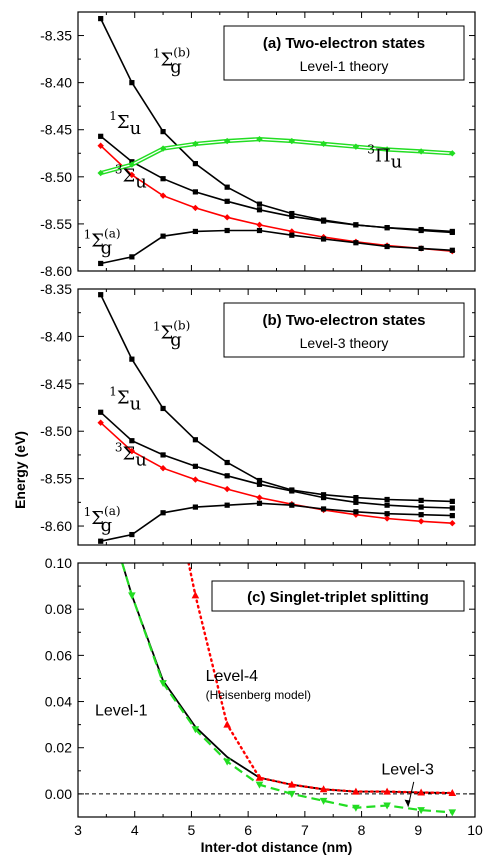 The width and height of the screenshot is (485, 856). I want to click on y-tick-label: -8.40, so click(56, 336).